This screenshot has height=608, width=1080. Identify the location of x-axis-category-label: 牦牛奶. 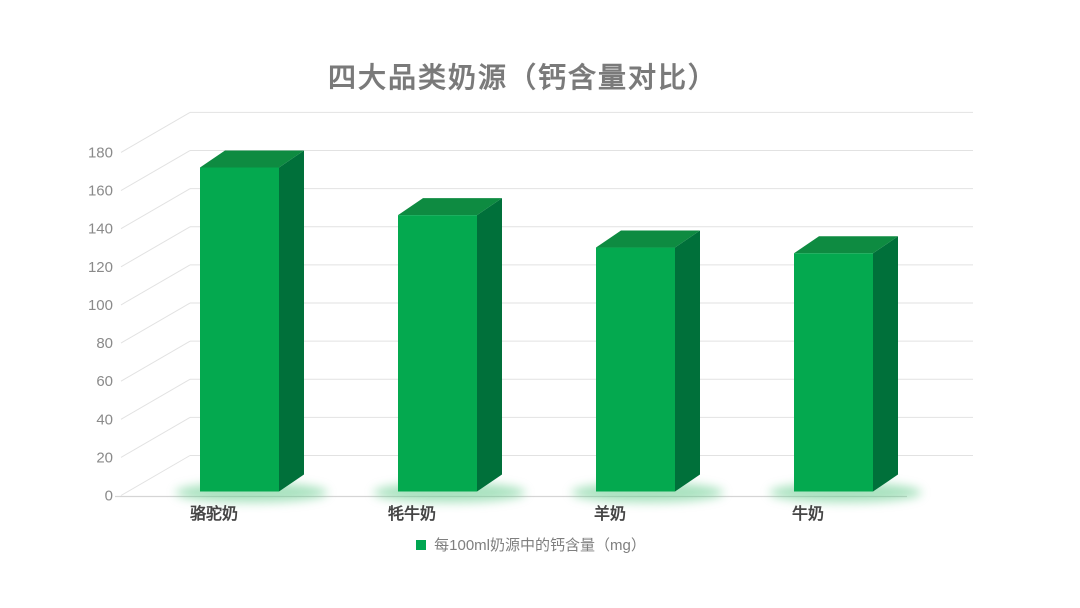
(412, 513).